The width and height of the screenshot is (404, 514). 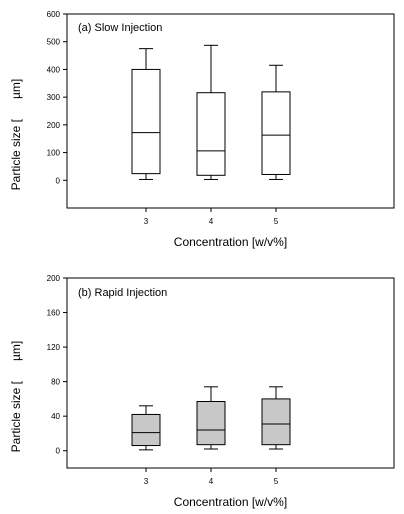 I want to click on chart-b-y-tick-label: 80, so click(x=55, y=382).